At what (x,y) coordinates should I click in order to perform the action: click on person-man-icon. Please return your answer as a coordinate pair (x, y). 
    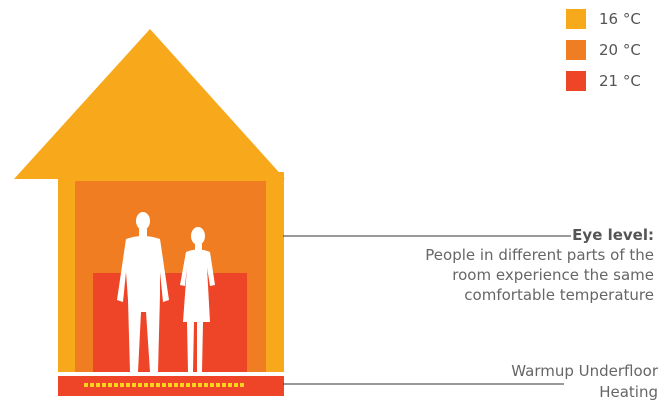
    Looking at the image, I should click on (143, 292).